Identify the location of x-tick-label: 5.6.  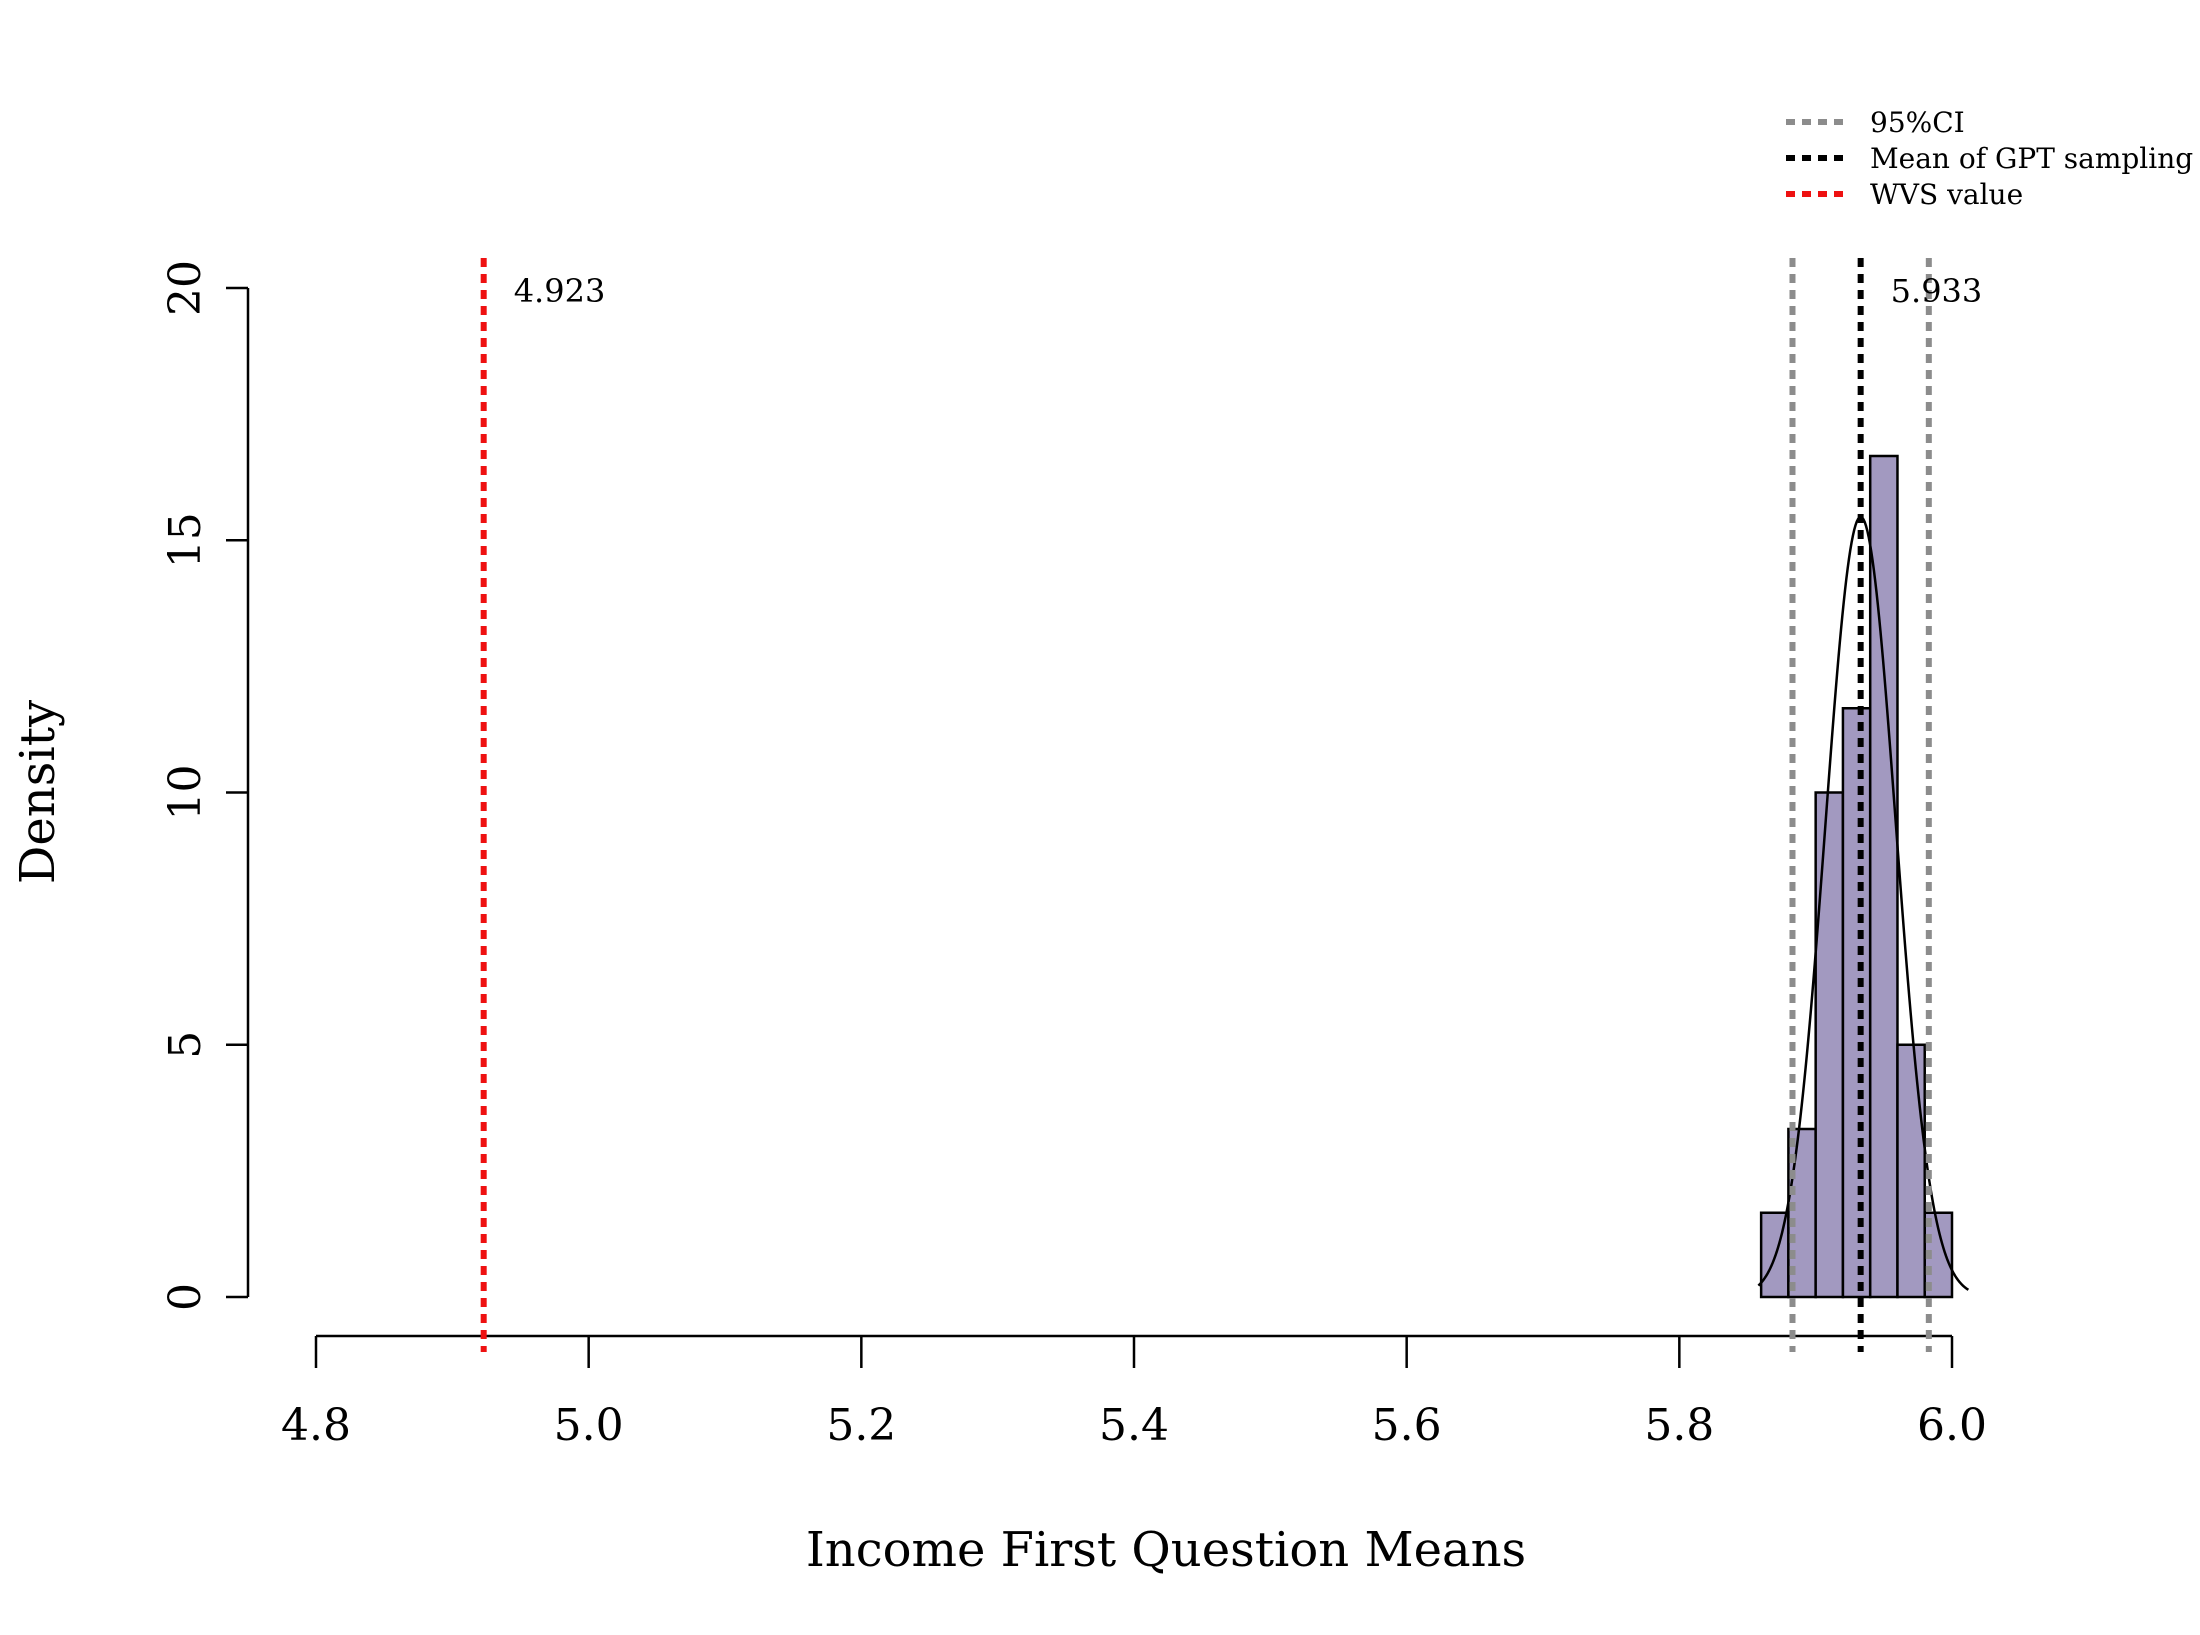
(1407, 1425).